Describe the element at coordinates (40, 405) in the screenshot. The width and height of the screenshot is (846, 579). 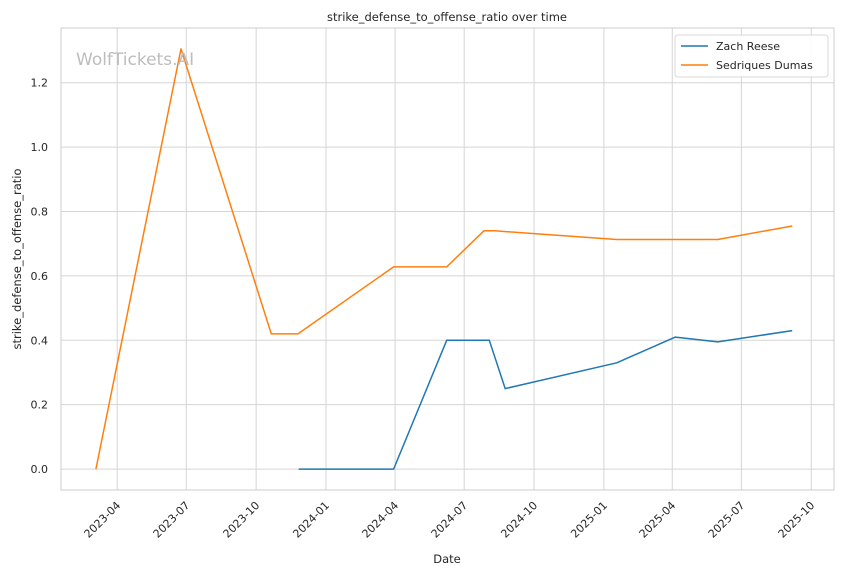
I see `y-tick-label: 0.2` at that location.